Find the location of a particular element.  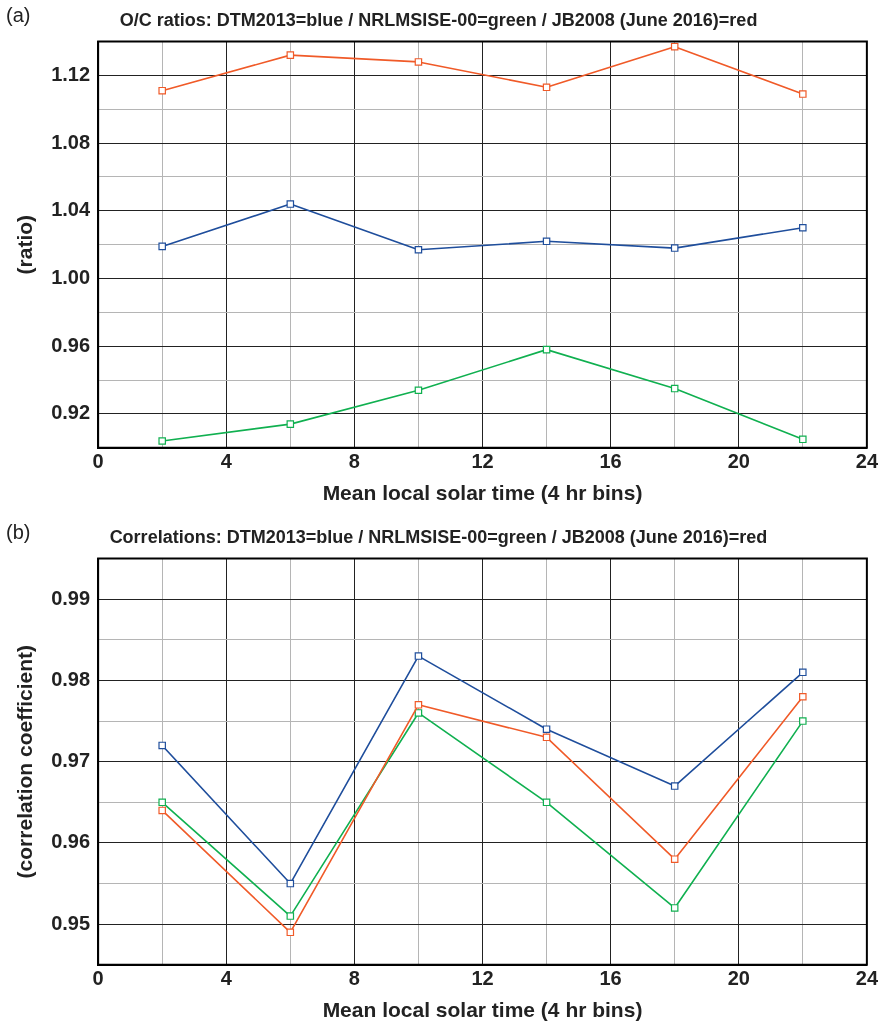

chart-title: Correlations: DTM2013=blue / NRLMSISE-00=green / JB2008 (June 2016)=red is located at coordinates (438, 536).